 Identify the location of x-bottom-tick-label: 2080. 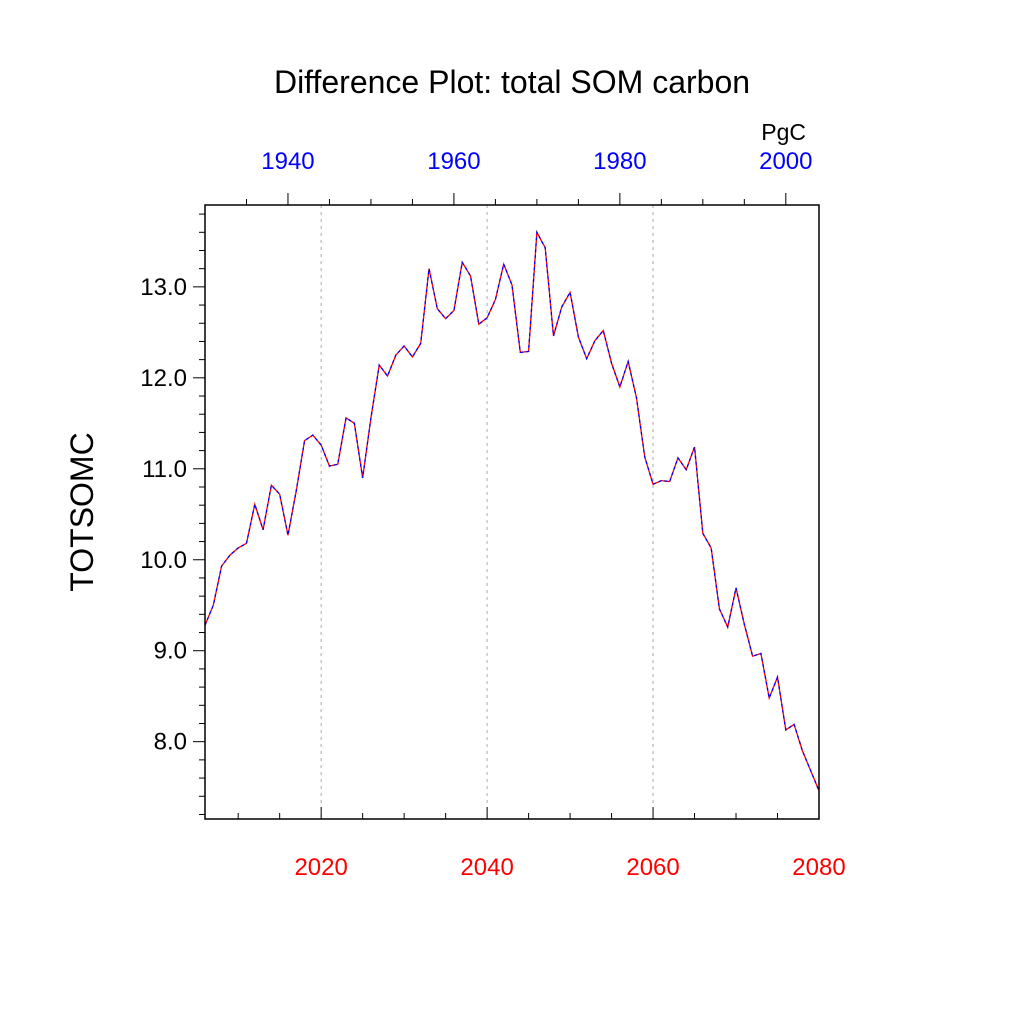
(818, 867).